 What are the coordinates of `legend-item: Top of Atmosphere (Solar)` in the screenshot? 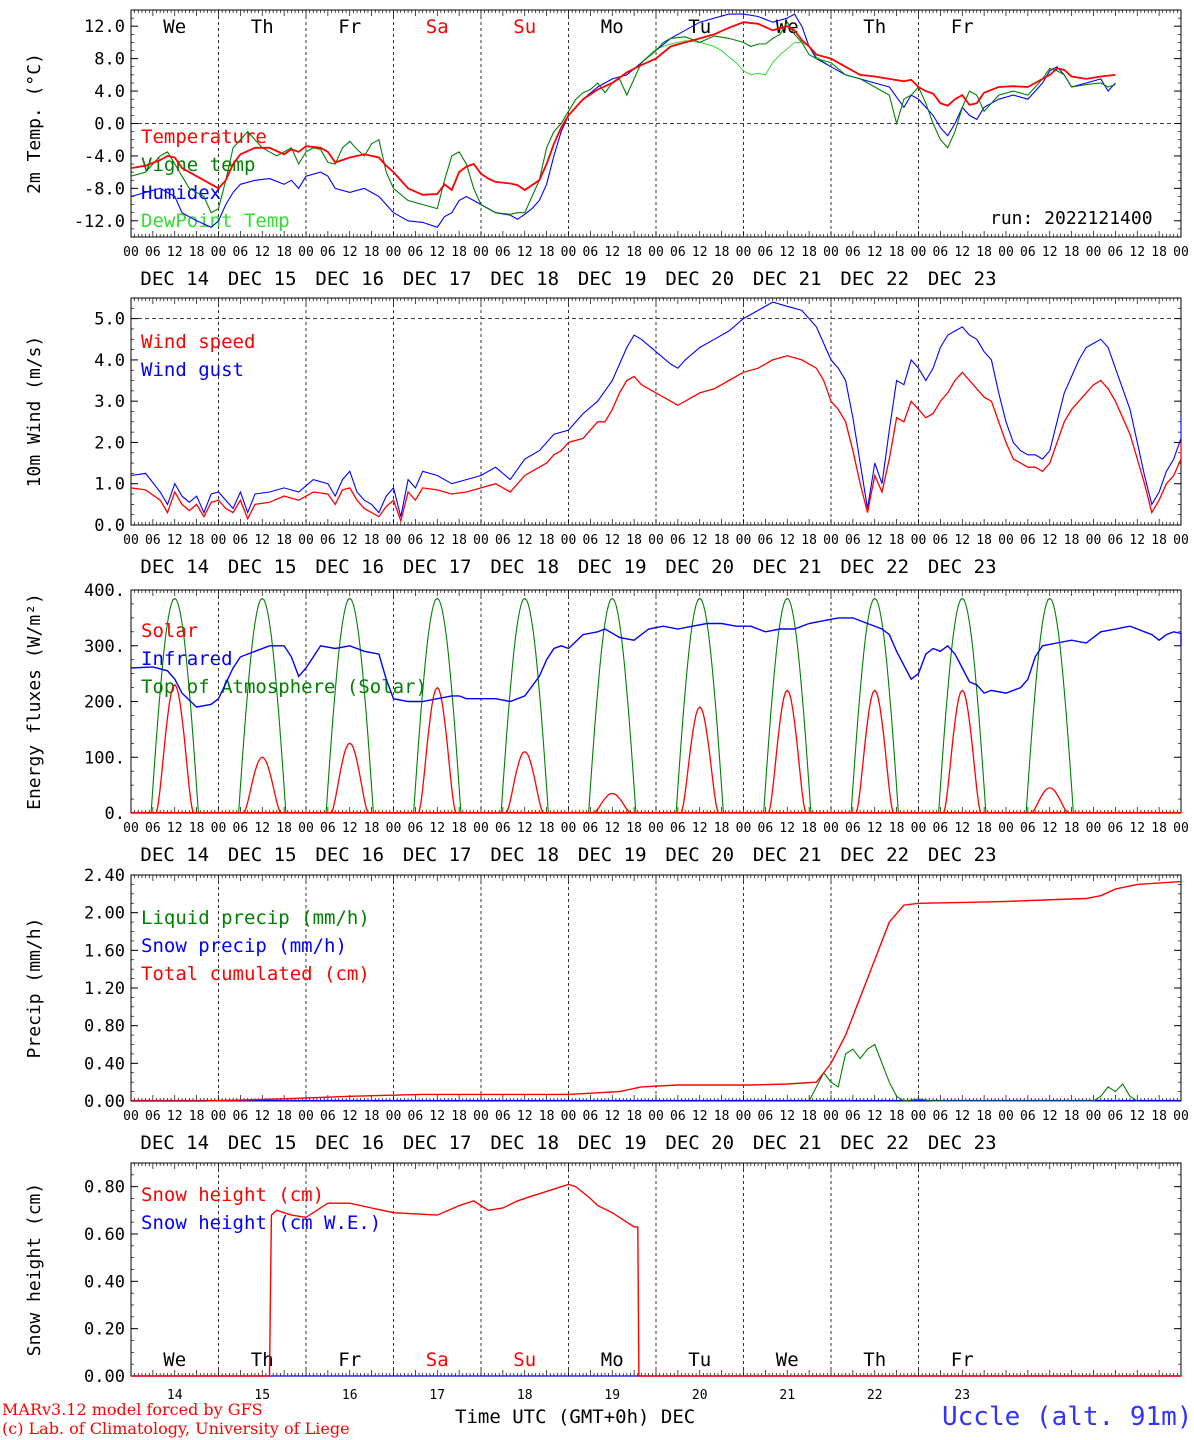 It's located at (284, 687).